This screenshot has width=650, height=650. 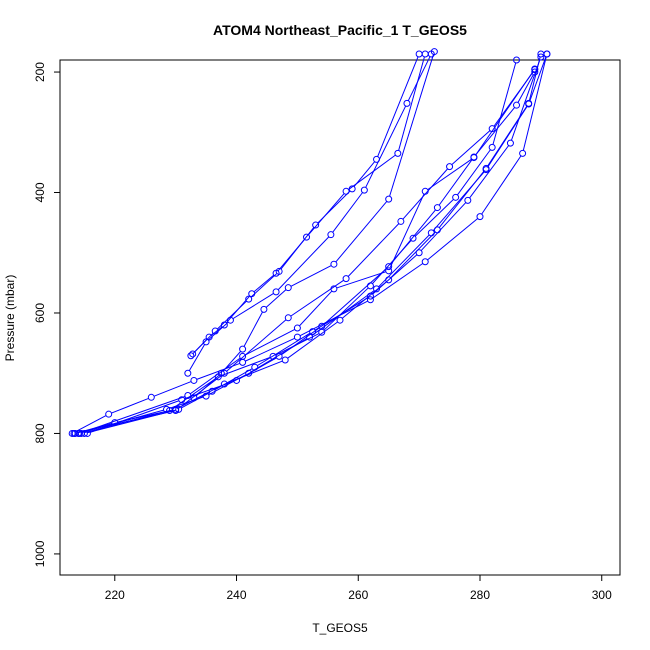 I want to click on y-tick-label: 400, so click(x=40, y=192).